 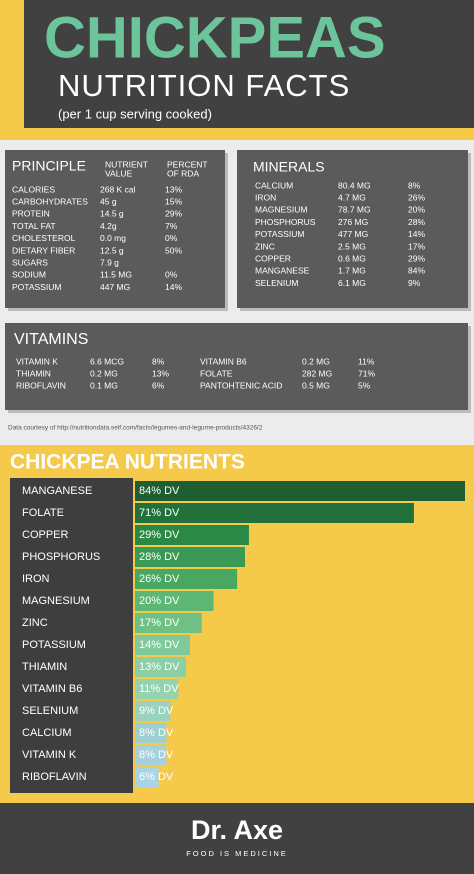 I want to click on table-cell: COPPER, so click(x=273, y=258).